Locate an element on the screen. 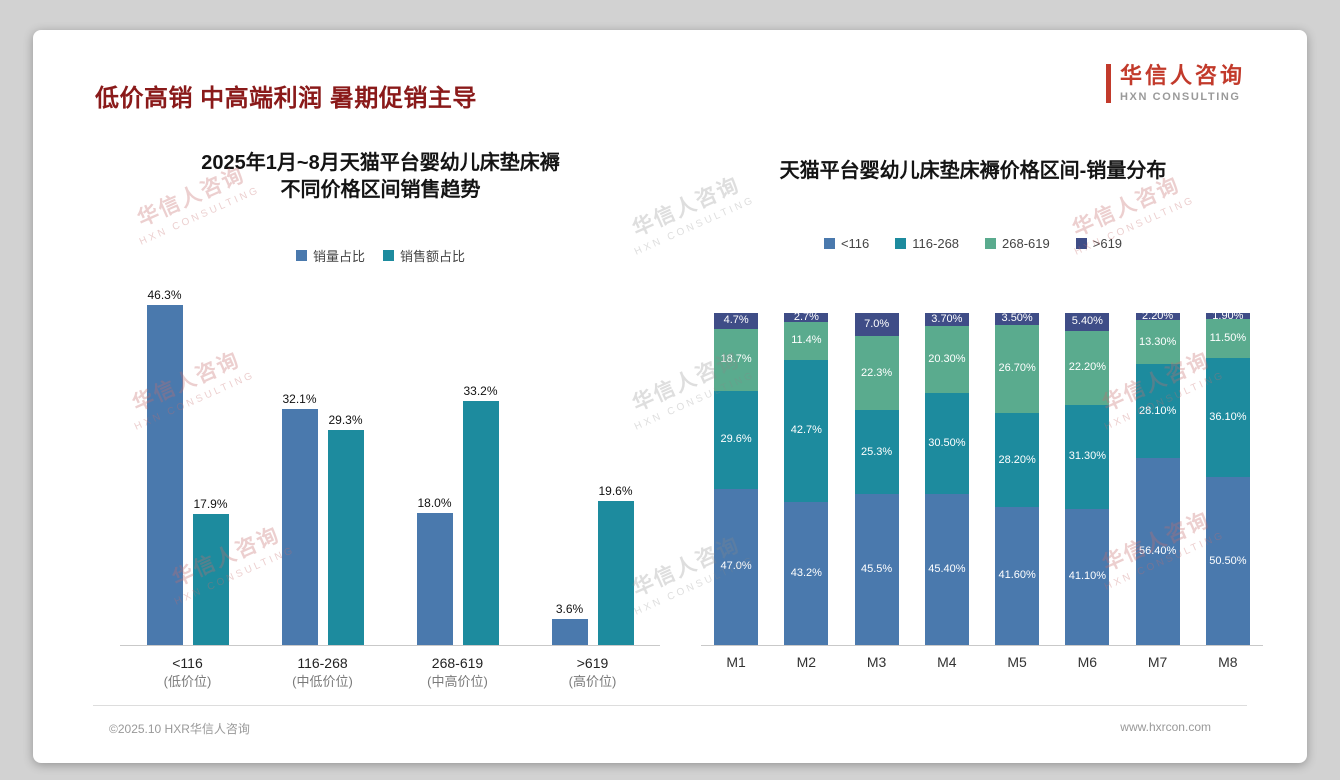 This screenshot has width=1340, height=780. left-chart-legend: 销量占比 销售额占比 is located at coordinates (380, 255).